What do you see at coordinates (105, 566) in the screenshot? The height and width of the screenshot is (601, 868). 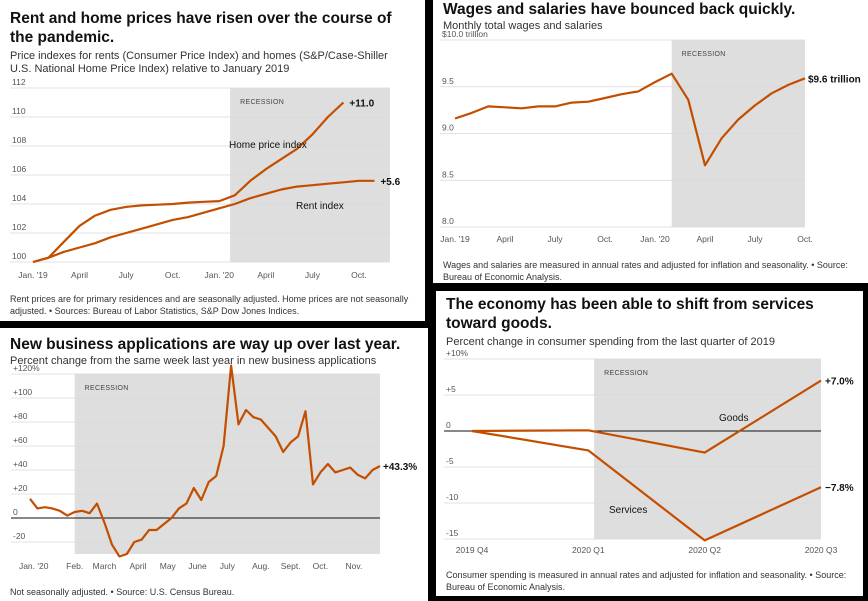 I see `x-tick-label: March` at bounding box center [105, 566].